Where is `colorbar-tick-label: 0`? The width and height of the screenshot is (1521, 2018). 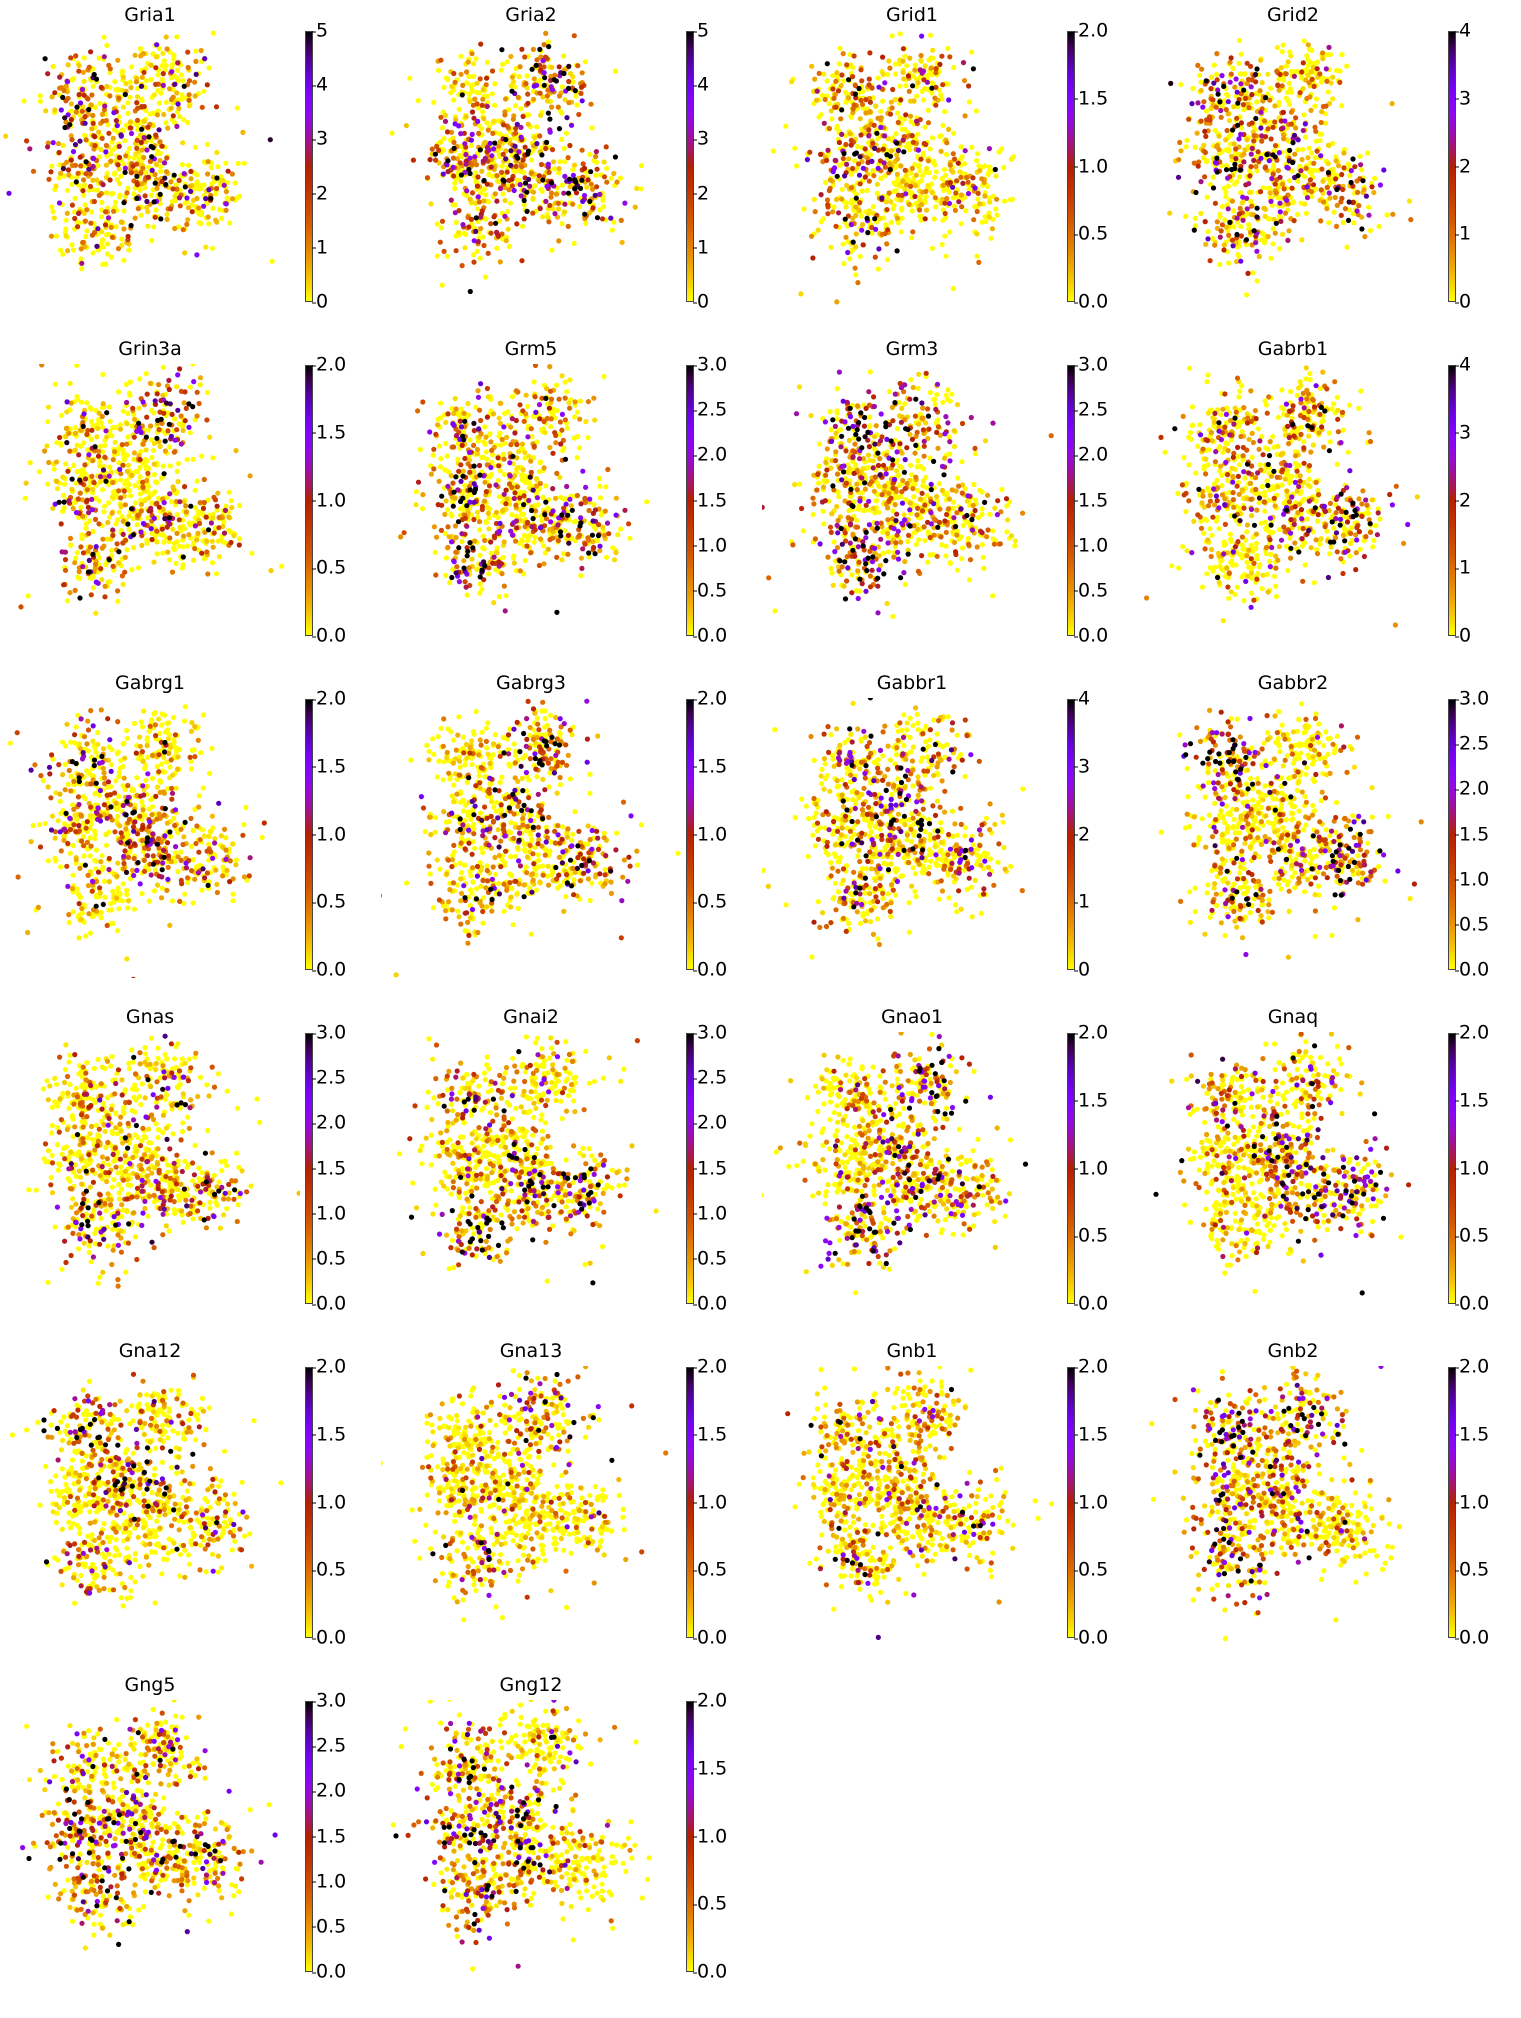 colorbar-tick-label: 0 is located at coordinates (700, 302).